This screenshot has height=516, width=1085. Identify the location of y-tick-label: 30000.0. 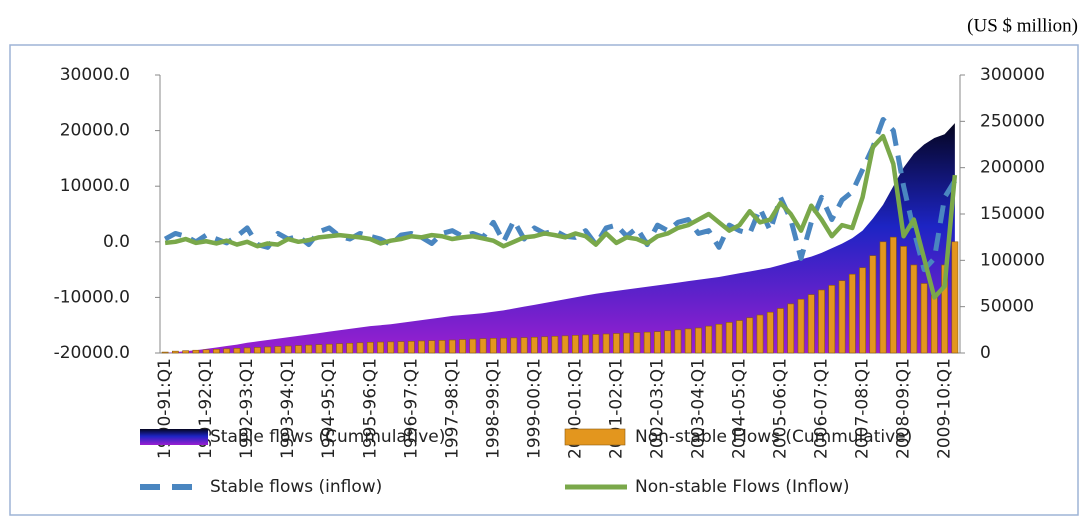
(95, 75).